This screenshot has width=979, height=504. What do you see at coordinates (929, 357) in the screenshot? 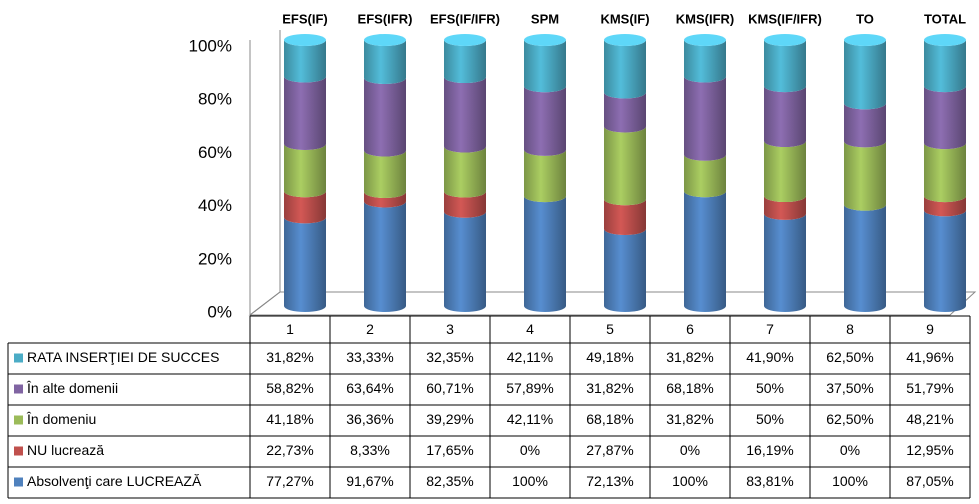
I see `table-cell: 41,96%` at bounding box center [929, 357].